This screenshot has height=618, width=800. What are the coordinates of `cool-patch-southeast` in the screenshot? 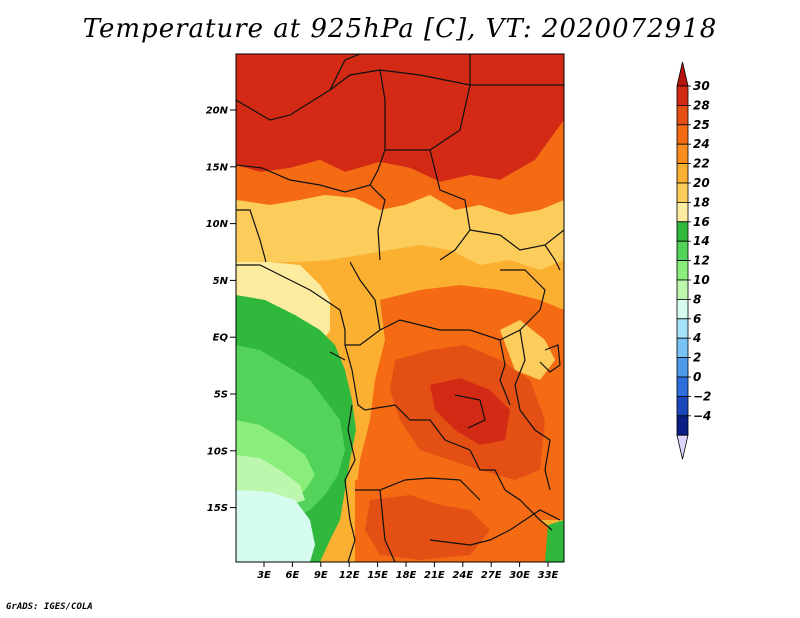 It's located at (554, 541).